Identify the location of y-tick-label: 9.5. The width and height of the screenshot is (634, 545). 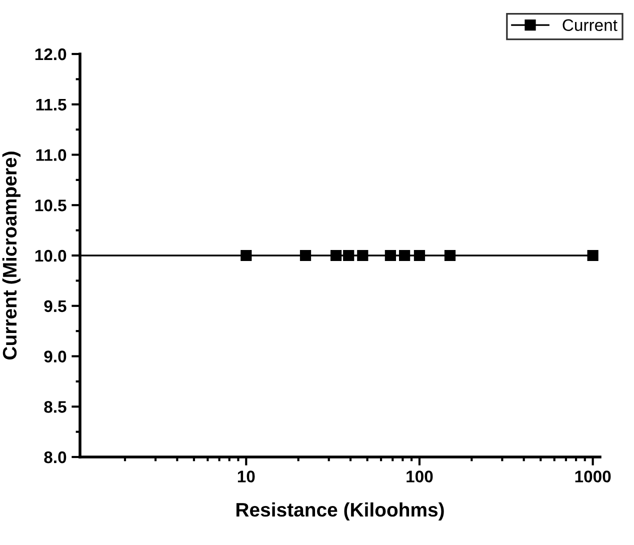
(55, 306).